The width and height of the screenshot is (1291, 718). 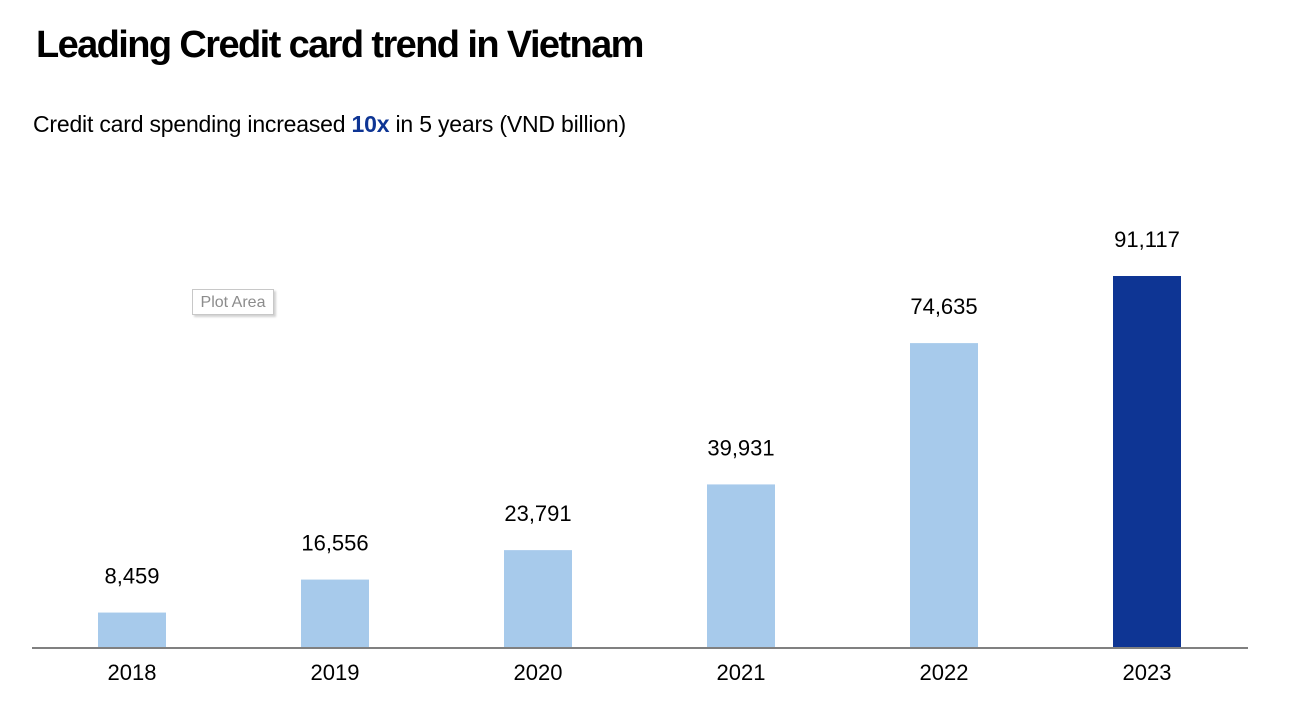 What do you see at coordinates (132, 629) in the screenshot?
I see `bar-2018` at bounding box center [132, 629].